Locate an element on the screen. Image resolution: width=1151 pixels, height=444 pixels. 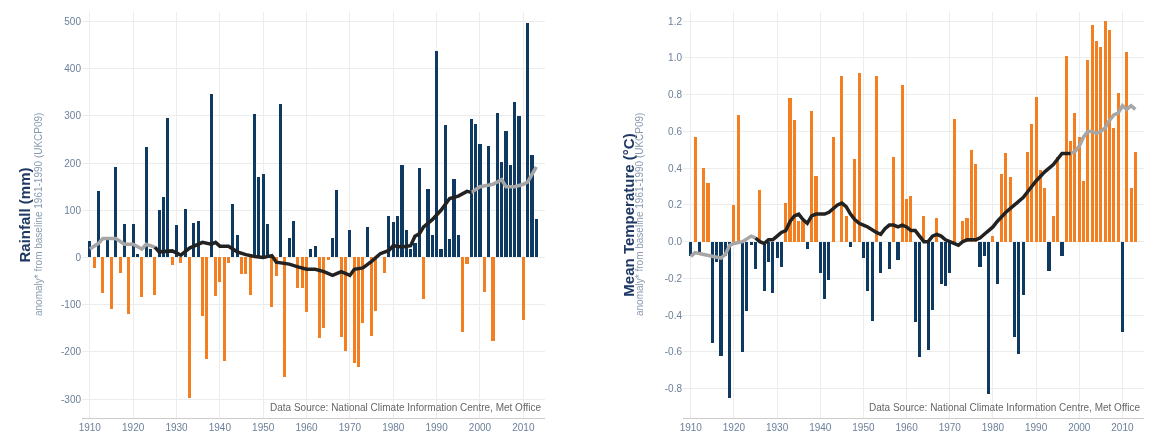
y-tick-label: 0.8 is located at coordinates (675, 95).